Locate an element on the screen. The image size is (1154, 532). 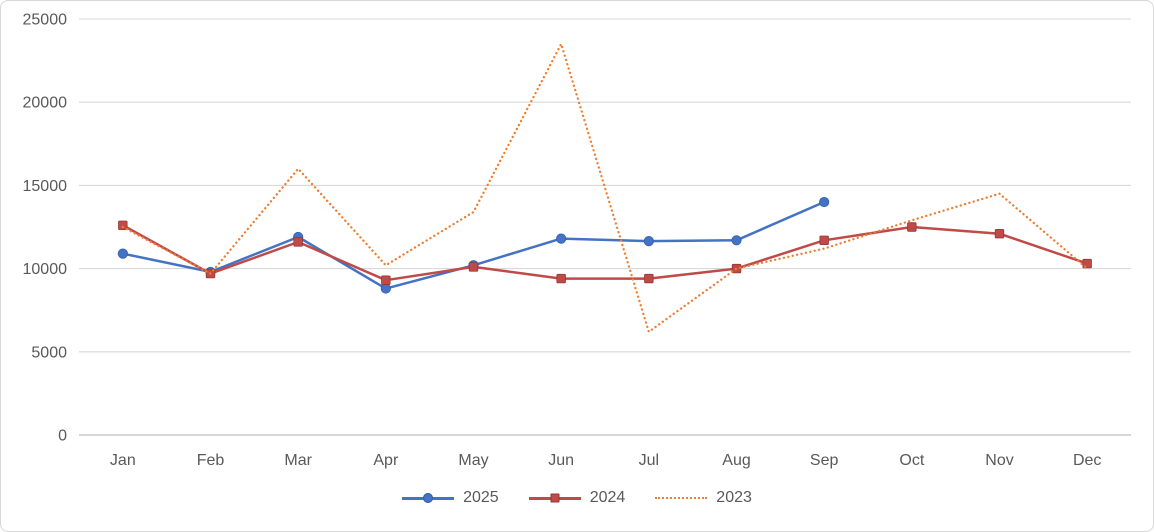
chart-legend: 2025 2024 2023 is located at coordinates (577, 498).